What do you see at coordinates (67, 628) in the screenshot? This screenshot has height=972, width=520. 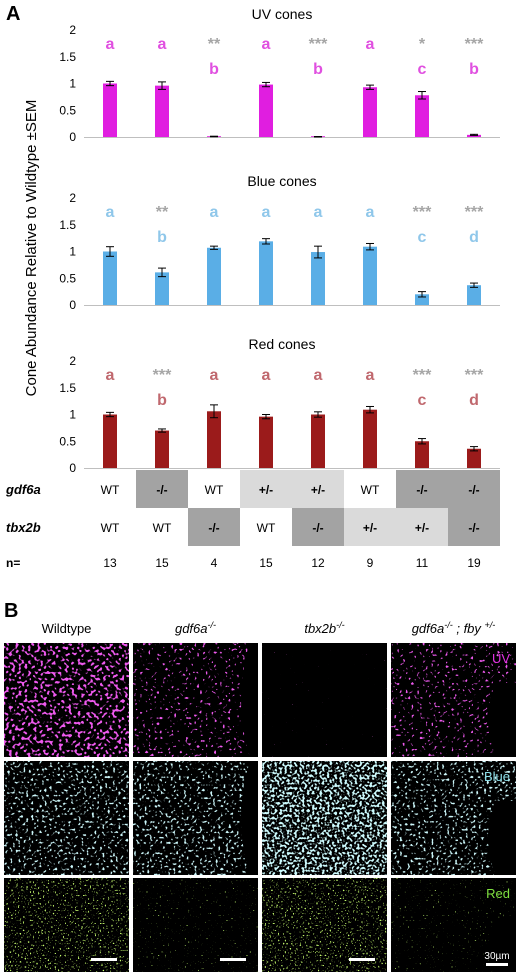 I see `image-column-label: Wildtype` at bounding box center [67, 628].